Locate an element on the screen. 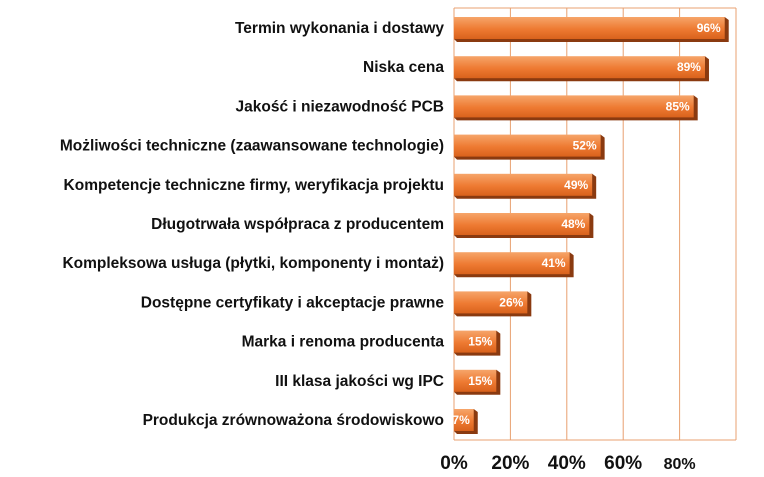 The image size is (764, 477). value-label: 89% is located at coordinates (689, 67).